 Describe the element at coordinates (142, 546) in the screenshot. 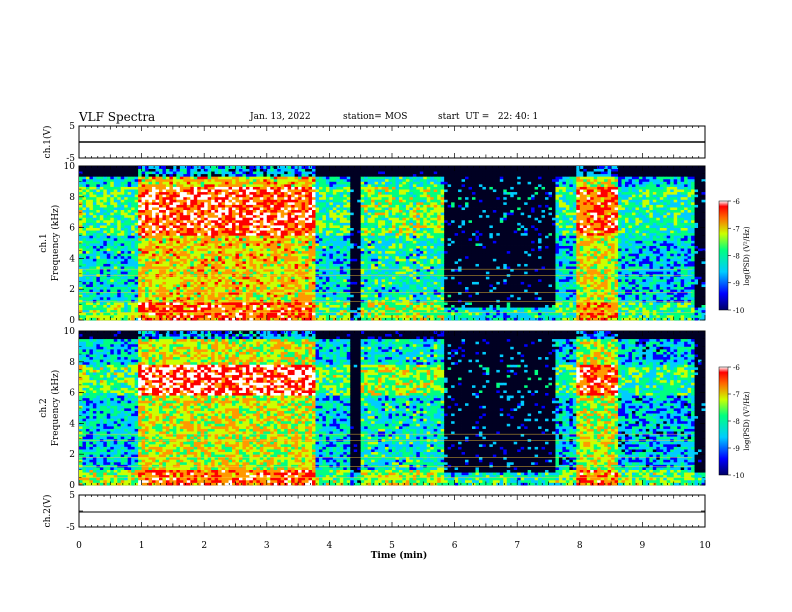

I see `x-tick-label: 1` at that location.